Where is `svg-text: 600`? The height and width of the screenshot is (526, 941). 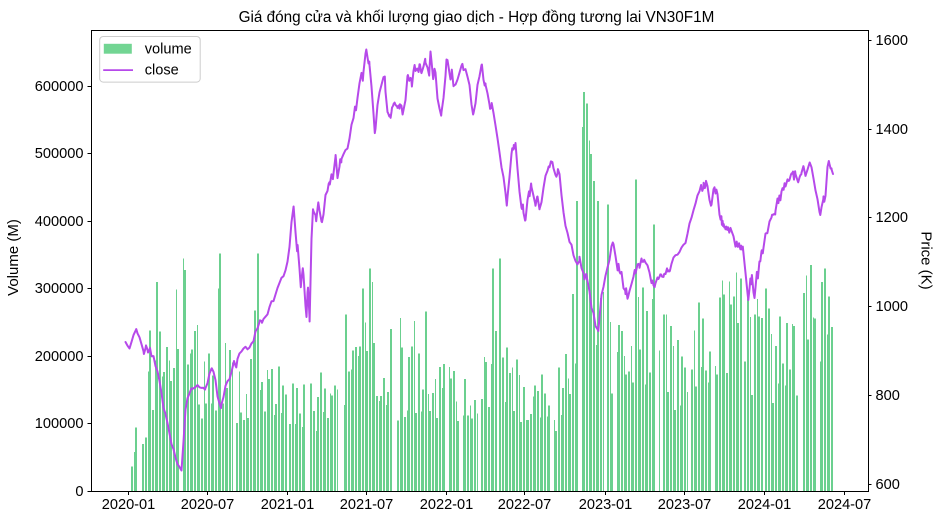
svg-text: 600 is located at coordinates (888, 485).